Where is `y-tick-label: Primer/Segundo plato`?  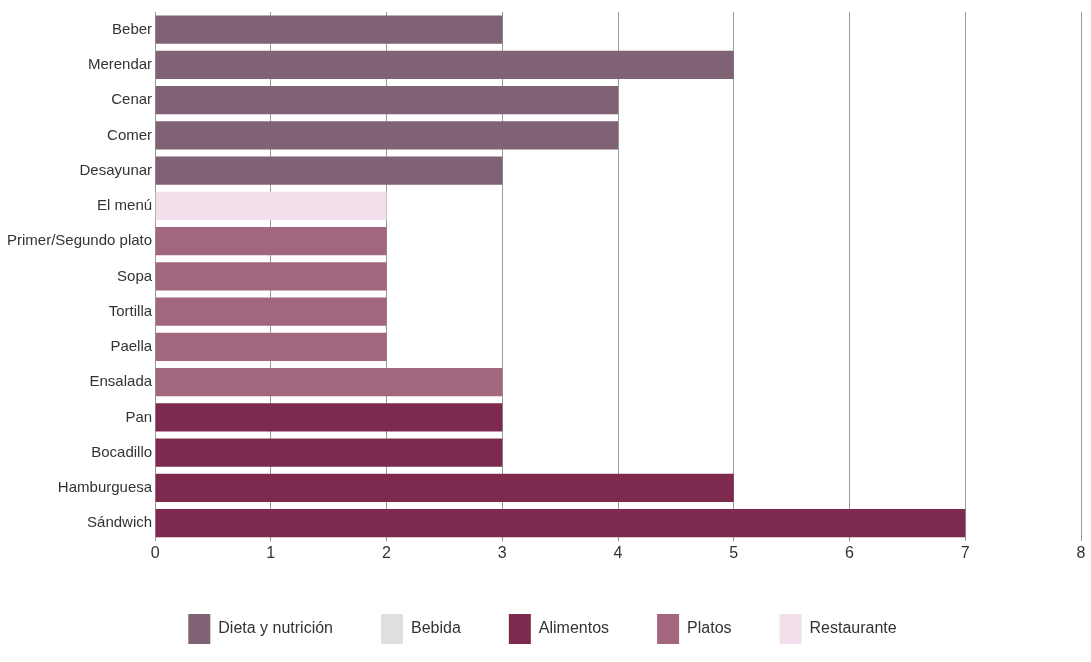
y-tick-label: Primer/Segundo plato is located at coordinates (79, 240).